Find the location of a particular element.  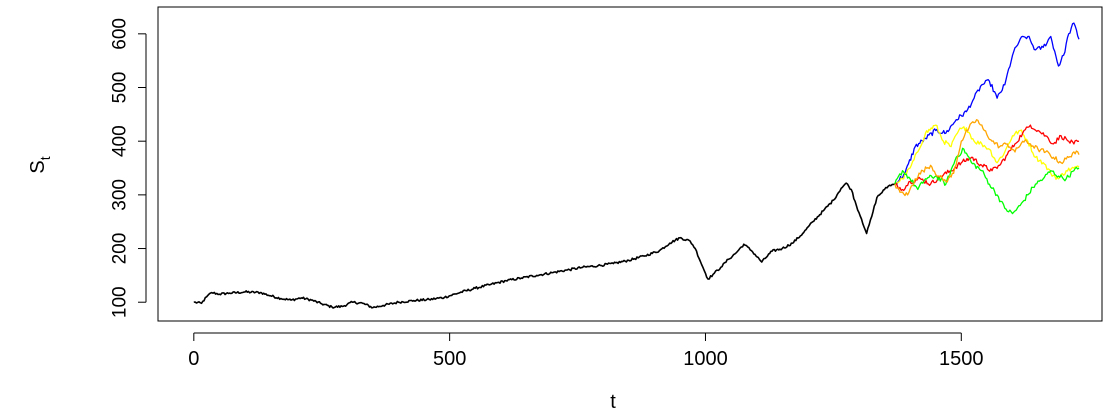

x-tick-label: 0 is located at coordinates (193, 359).